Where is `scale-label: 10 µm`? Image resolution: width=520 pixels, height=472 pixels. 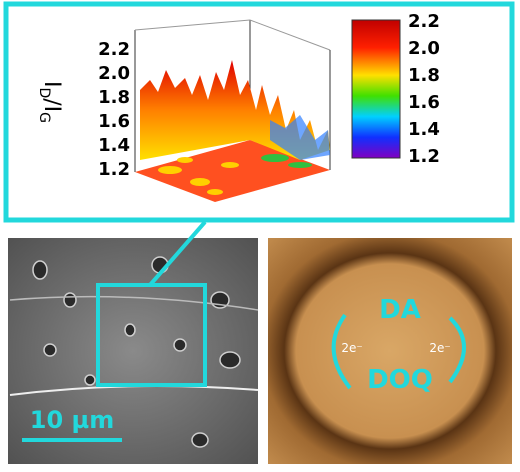 scale-label: 10 µm is located at coordinates (72, 420).